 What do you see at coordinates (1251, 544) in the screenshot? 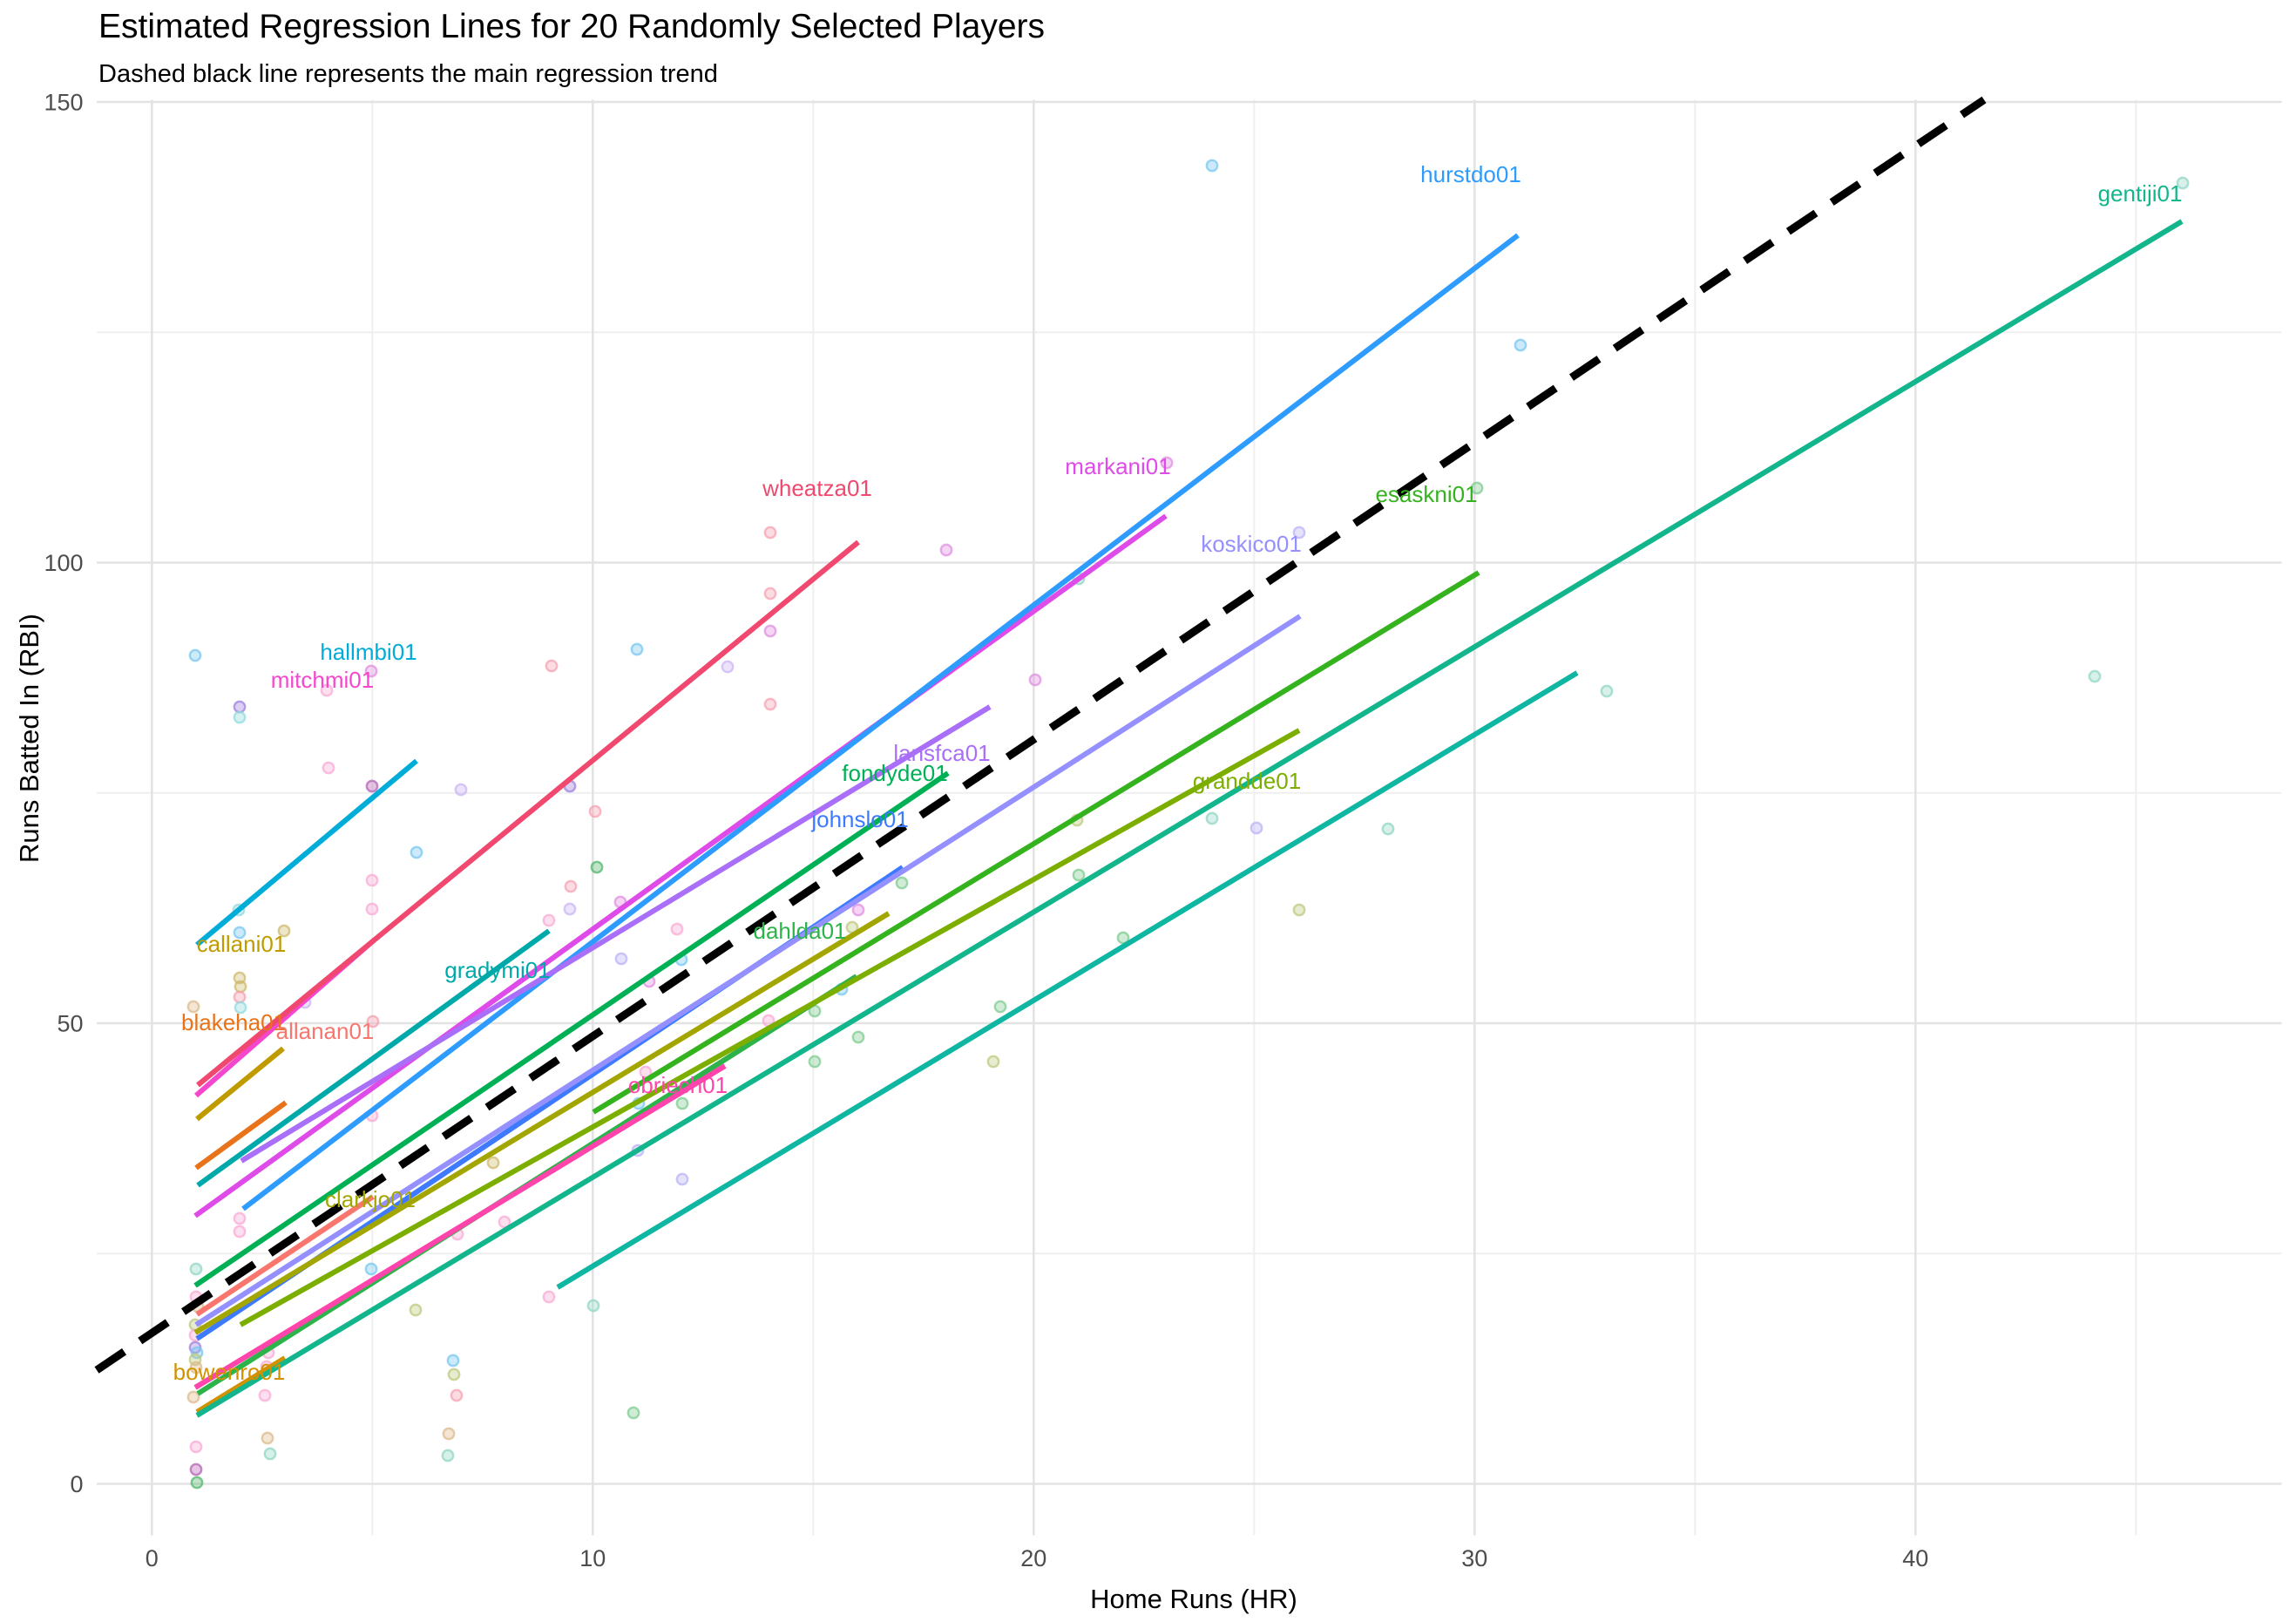
I see `svg-text: koskico01` at bounding box center [1251, 544].